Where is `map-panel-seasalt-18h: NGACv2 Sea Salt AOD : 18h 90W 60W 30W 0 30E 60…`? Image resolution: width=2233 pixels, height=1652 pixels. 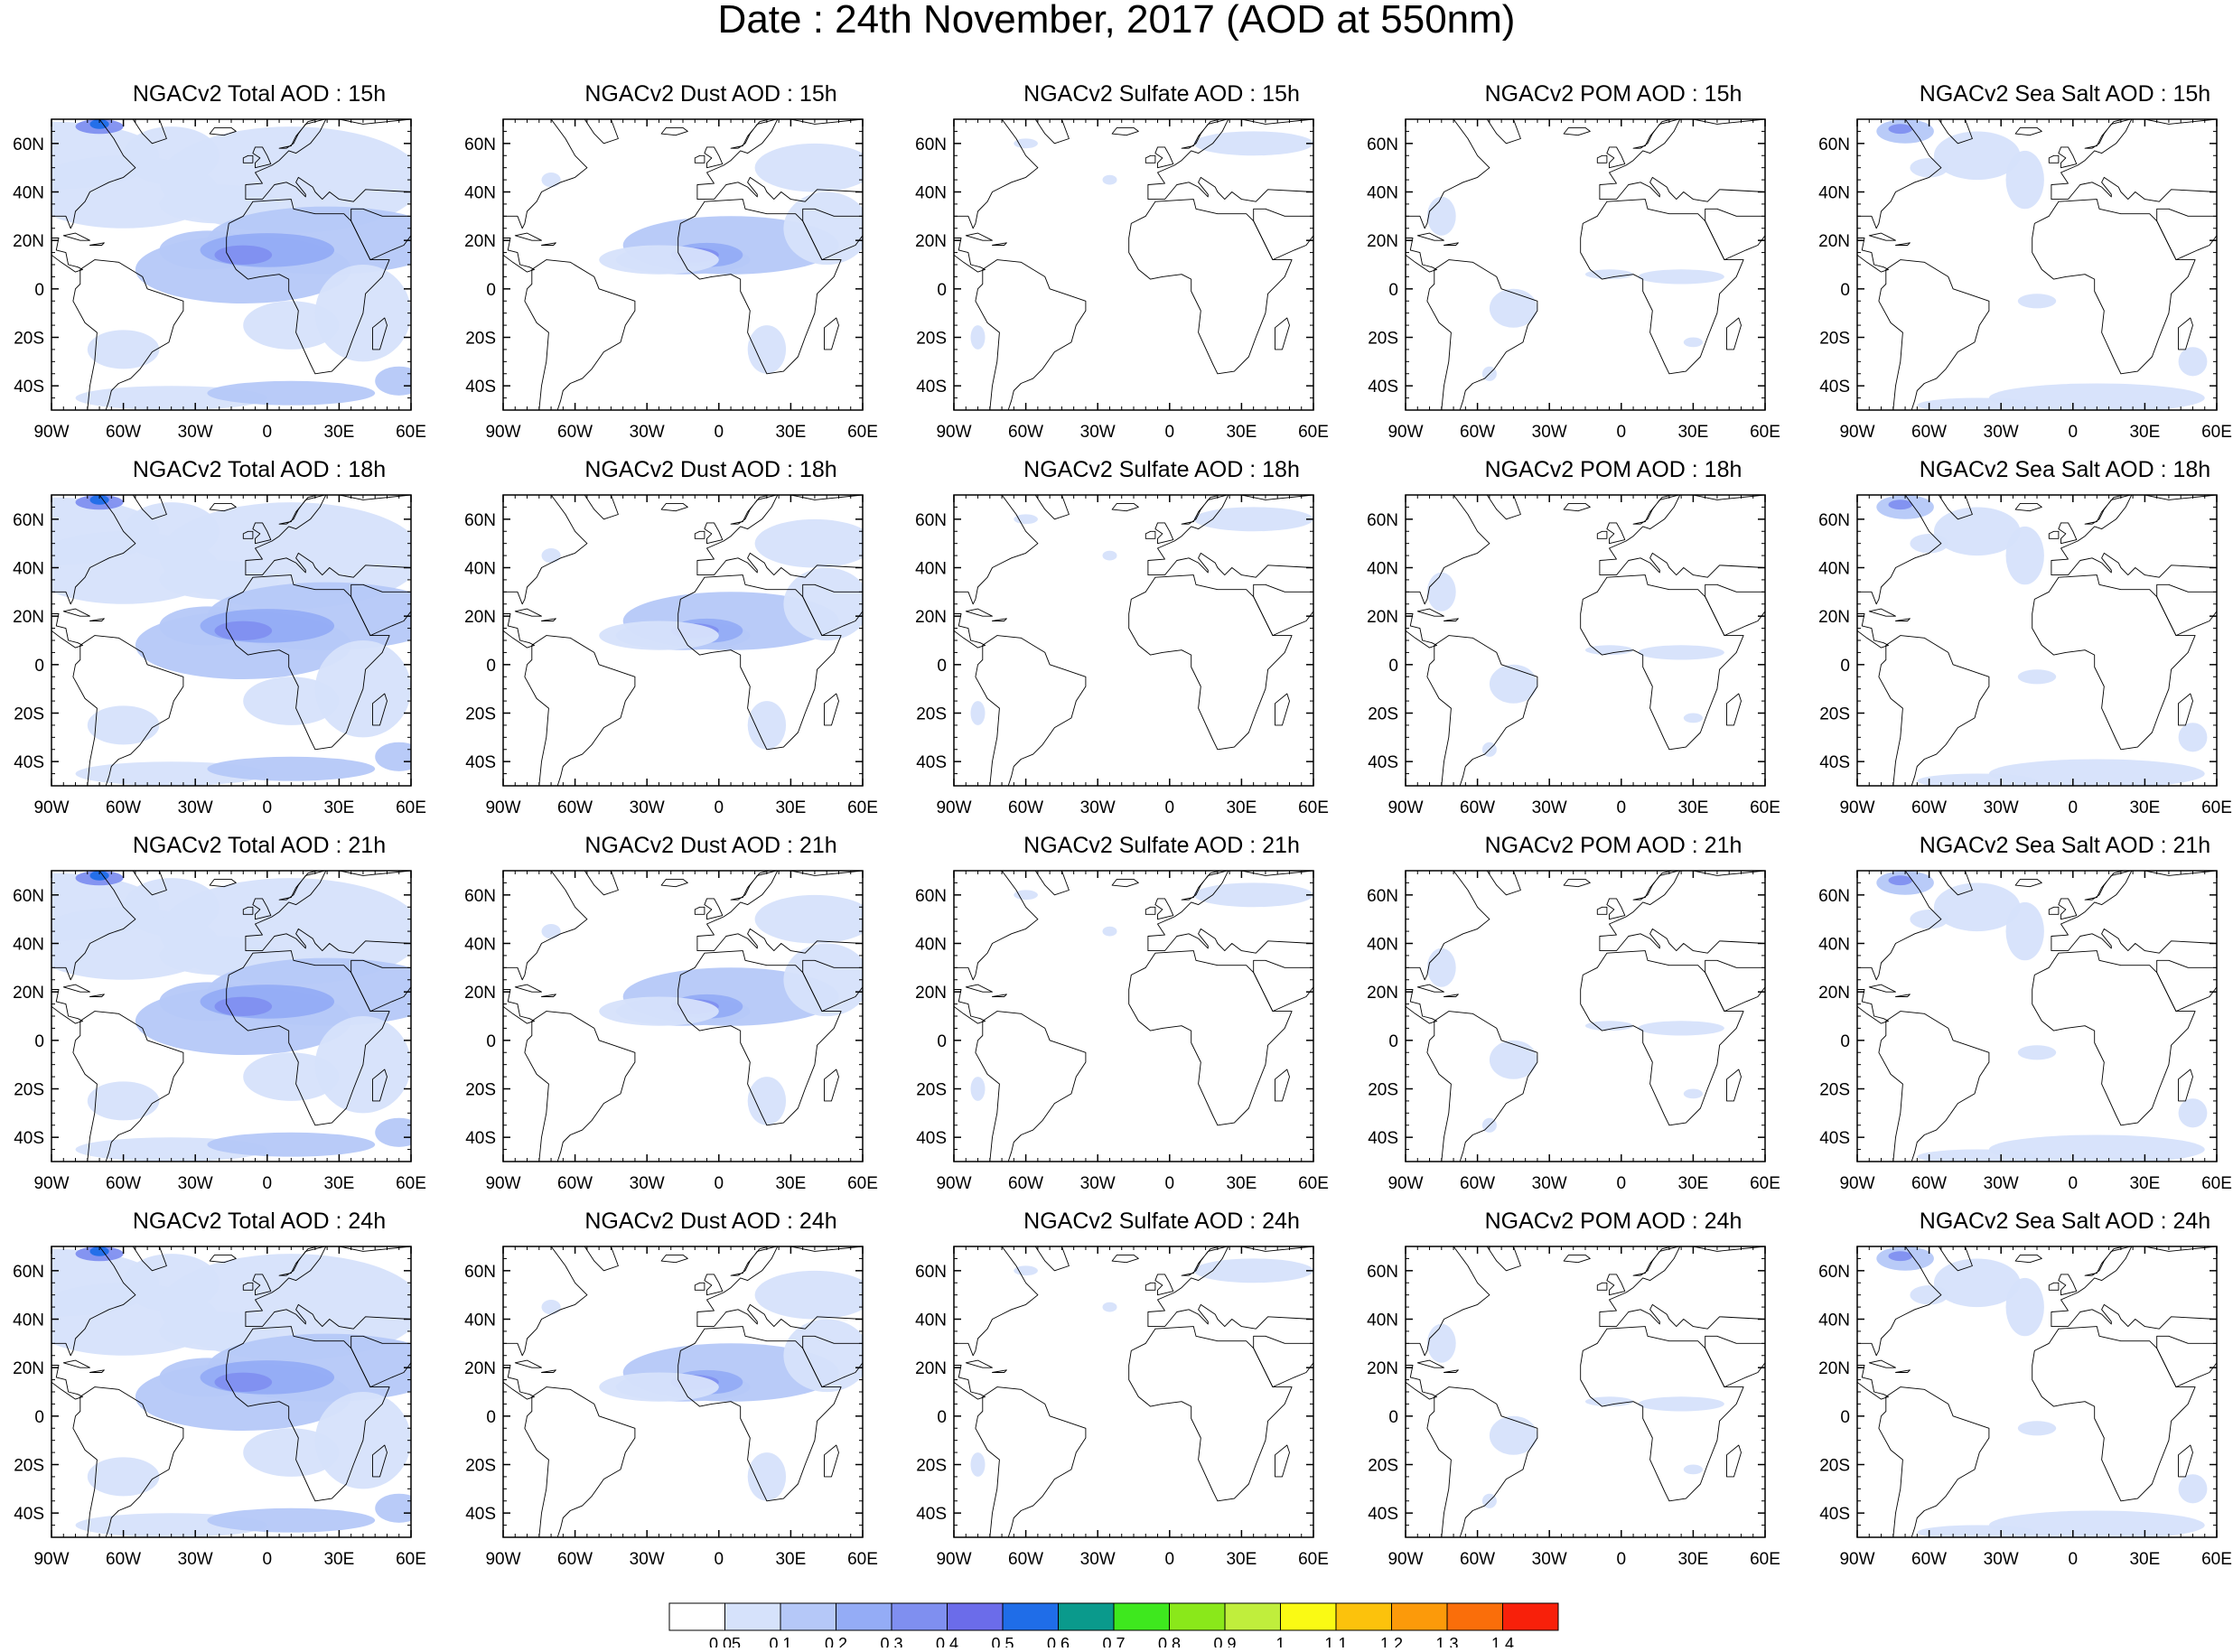 map-panel-seasalt-18h: NGACv2 Sea Salt AOD : 18h 90W 60W 30W 0 30E 60… is located at coordinates (2025, 637).